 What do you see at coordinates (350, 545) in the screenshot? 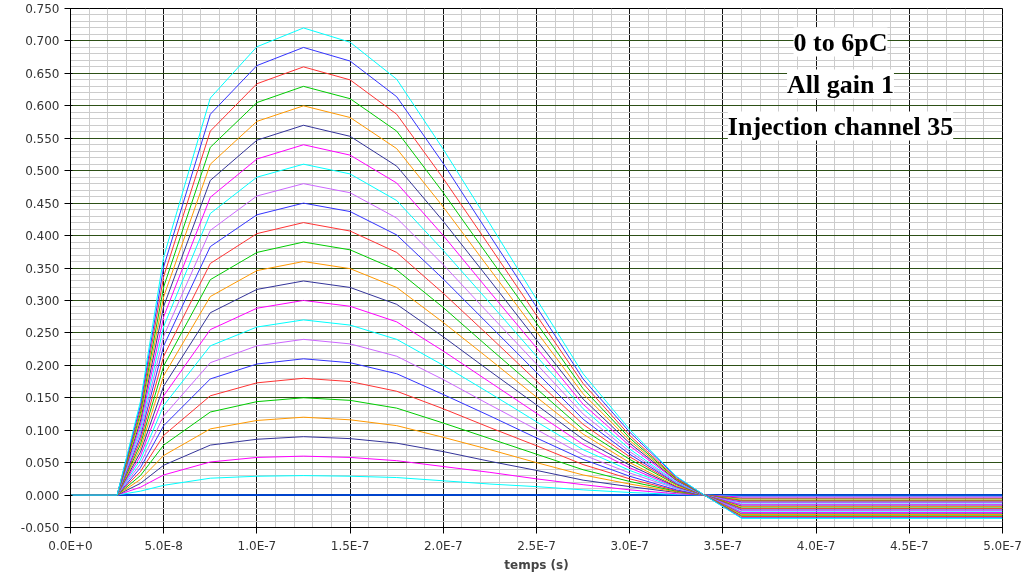
I see `x-tick-label: 1.5E-7` at bounding box center [350, 545].